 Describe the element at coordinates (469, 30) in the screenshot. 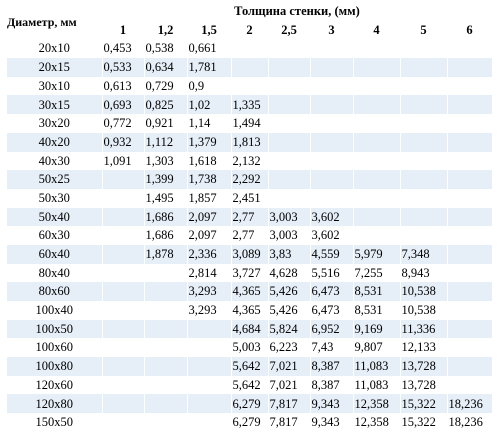

I see `thickness-column-header: 6` at that location.